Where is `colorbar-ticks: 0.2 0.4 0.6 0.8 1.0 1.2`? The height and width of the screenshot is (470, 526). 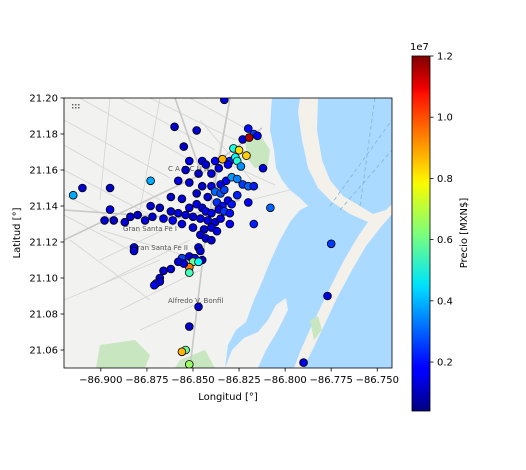 colorbar-ticks: 0.2 0.4 0.6 0.8 1.0 1.2 is located at coordinates (441, 210).